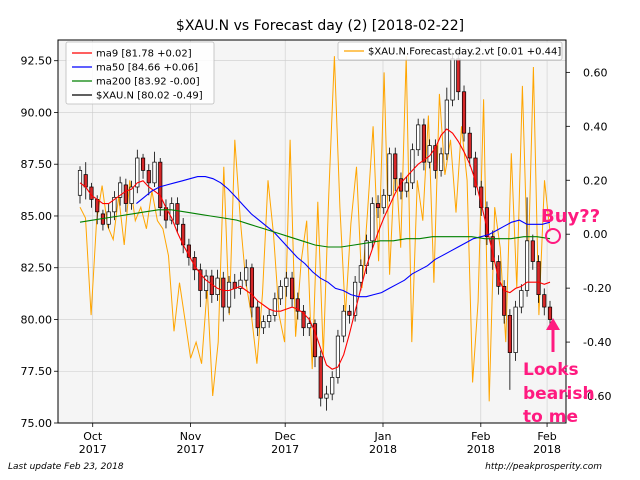  What do you see at coordinates (37, 371) in the screenshot?
I see `y-left-tick-label: 77.50` at bounding box center [37, 371].